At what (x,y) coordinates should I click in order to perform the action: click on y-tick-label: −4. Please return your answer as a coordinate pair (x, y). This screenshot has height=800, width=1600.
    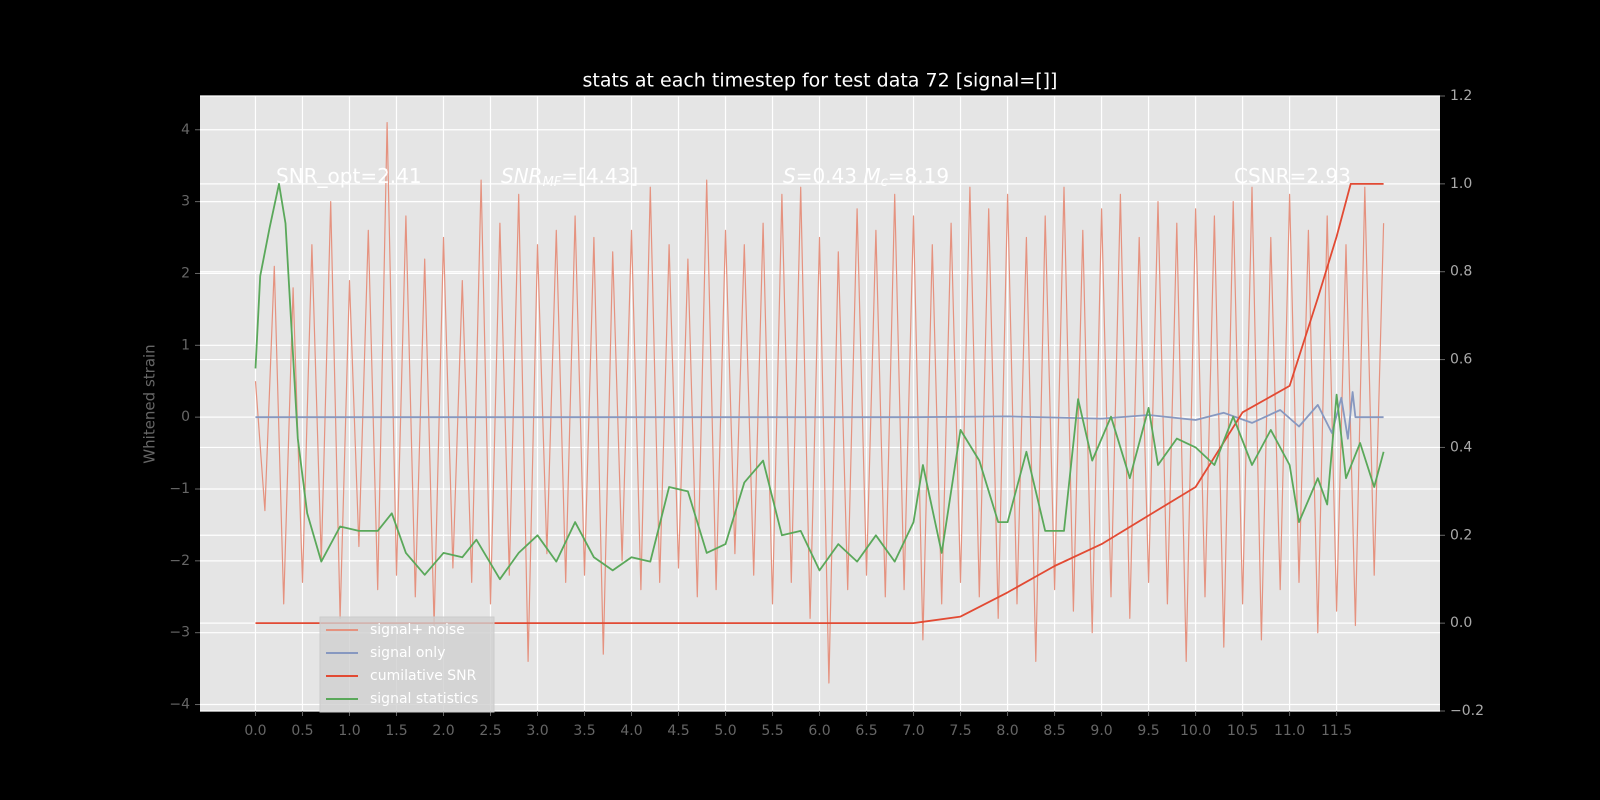
    Looking at the image, I should click on (179, 705).